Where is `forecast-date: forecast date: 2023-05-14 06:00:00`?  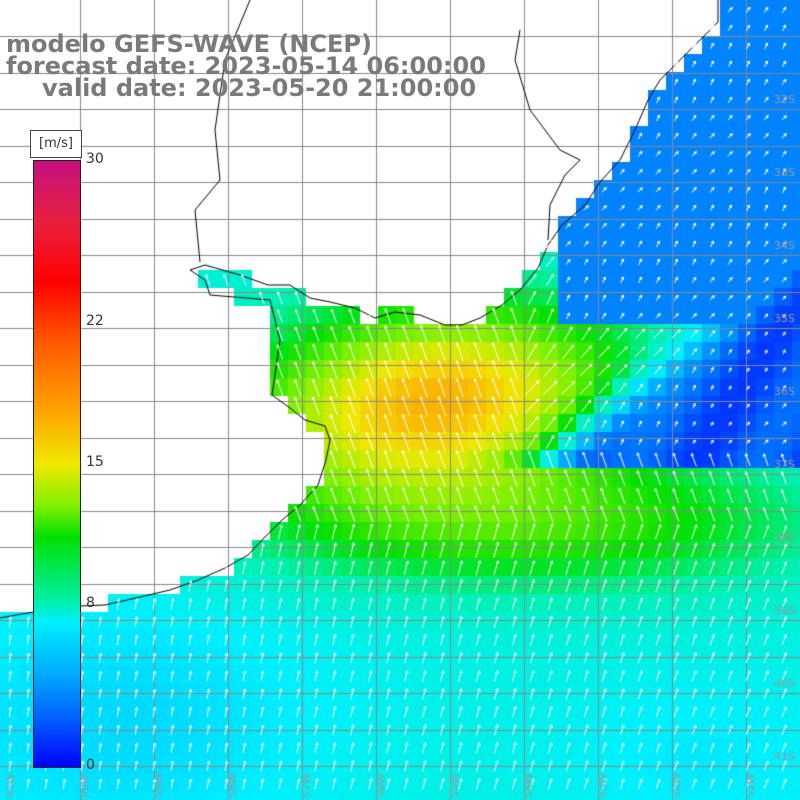 forecast-date: forecast date: 2023-05-14 06:00:00 is located at coordinates (246, 66).